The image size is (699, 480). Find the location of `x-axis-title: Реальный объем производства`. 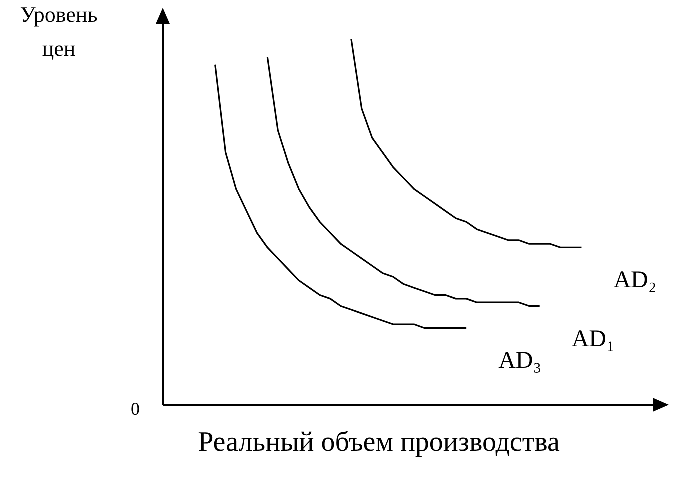

x-axis-title: Реальный объем производства is located at coordinates (379, 443).